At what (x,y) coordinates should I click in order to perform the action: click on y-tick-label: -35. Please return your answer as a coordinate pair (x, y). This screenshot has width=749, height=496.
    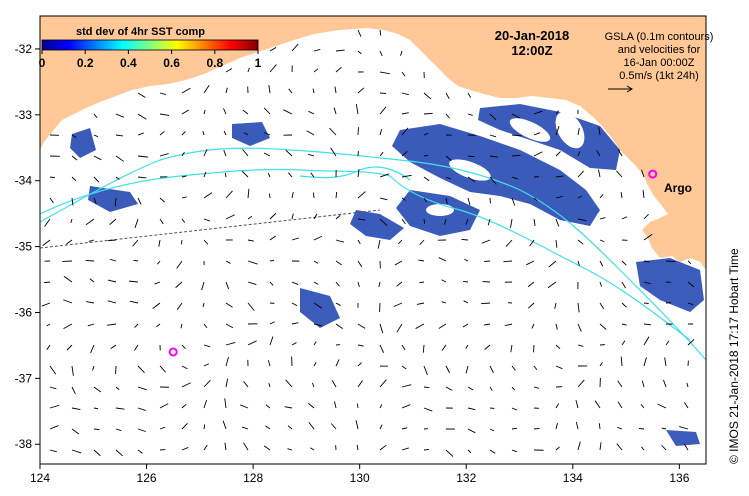
    Looking at the image, I should click on (24, 247).